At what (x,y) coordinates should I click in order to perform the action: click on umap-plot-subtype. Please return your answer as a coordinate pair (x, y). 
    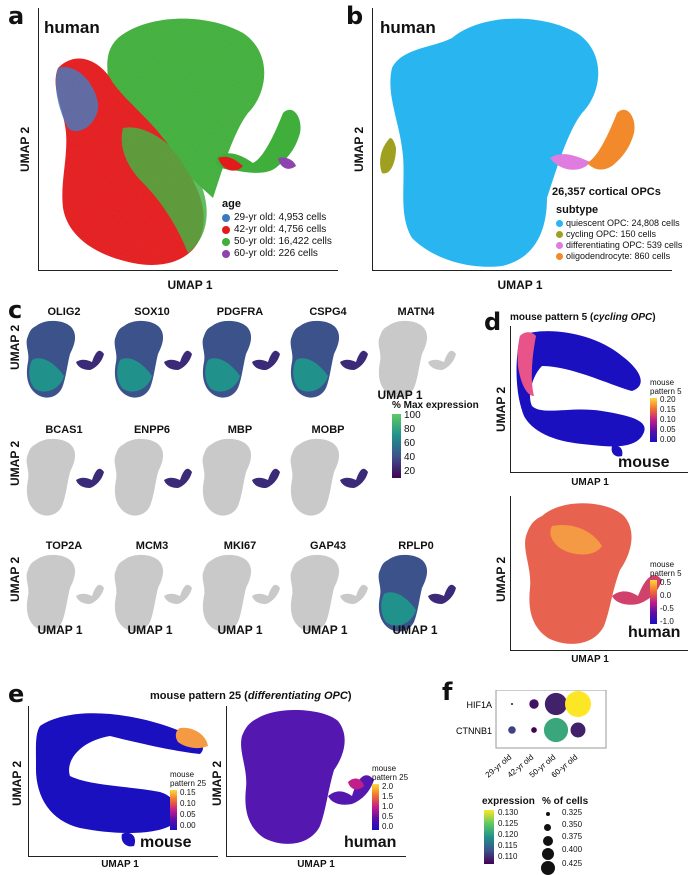
    Looking at the image, I should click on (522, 139).